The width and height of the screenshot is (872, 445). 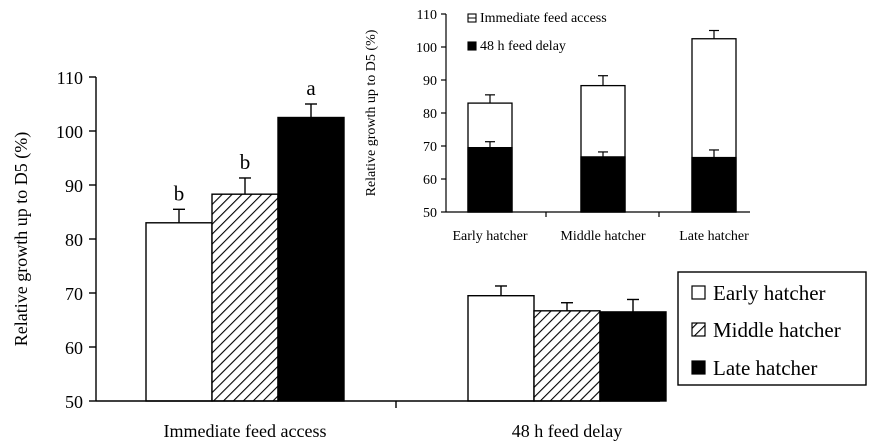 What do you see at coordinates (74, 402) in the screenshot?
I see `y-tick-label: 50` at bounding box center [74, 402].